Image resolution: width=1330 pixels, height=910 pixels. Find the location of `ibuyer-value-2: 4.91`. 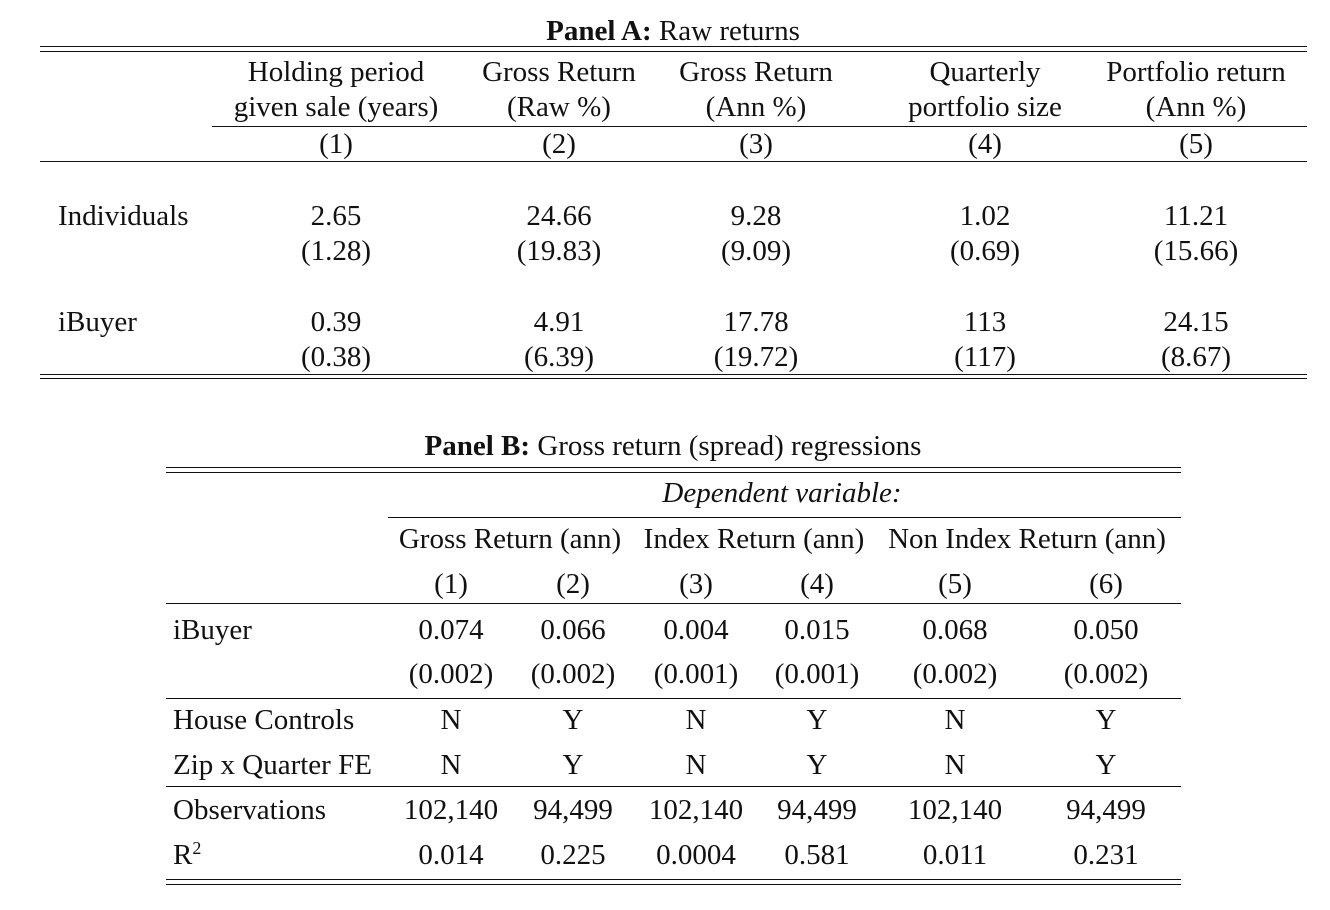

ibuyer-value-2: 4.91 is located at coordinates (559, 322).